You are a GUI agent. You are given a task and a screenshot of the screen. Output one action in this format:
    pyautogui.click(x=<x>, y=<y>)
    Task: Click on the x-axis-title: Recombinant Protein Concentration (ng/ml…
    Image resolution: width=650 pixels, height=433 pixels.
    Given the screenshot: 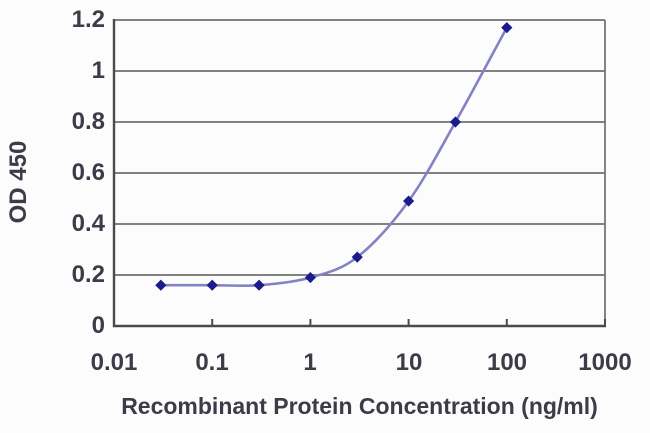 What is the action you would take?
    pyautogui.click(x=359, y=406)
    